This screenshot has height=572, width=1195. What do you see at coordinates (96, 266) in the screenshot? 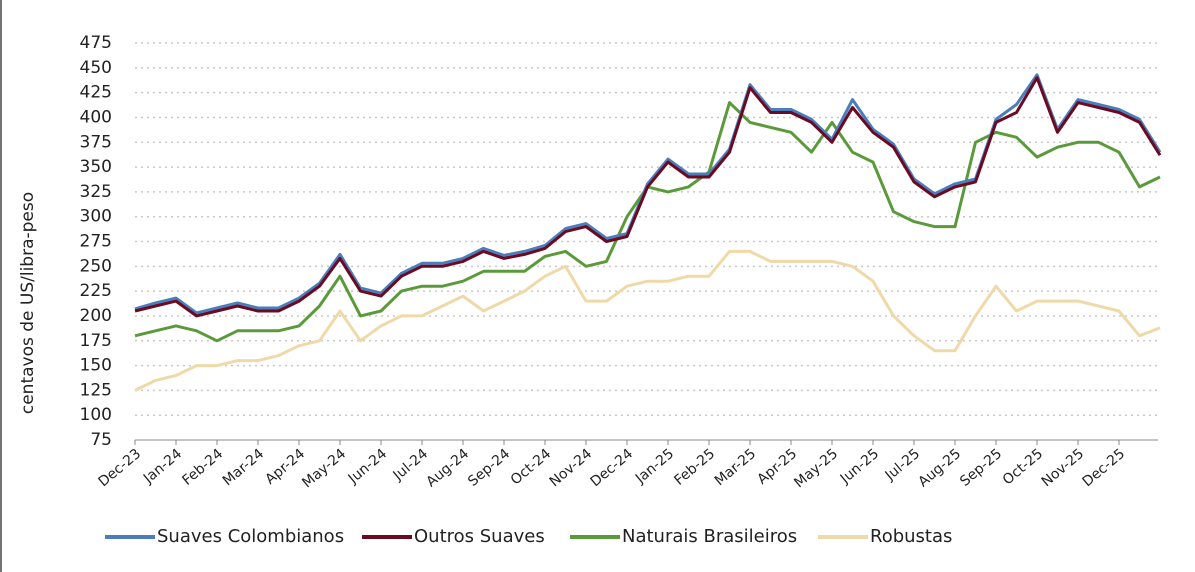
I see `y-tick-label: 250` at bounding box center [96, 266].